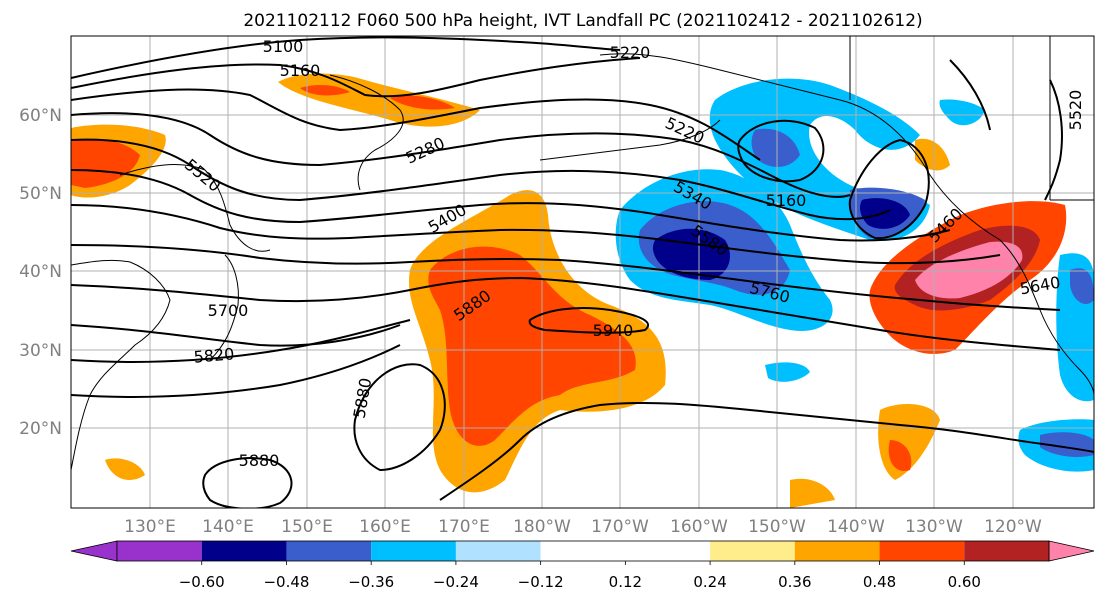 The width and height of the screenshot is (1105, 605). Describe the element at coordinates (94, 551) in the screenshot. I see `colorbar-extend-low` at that location.